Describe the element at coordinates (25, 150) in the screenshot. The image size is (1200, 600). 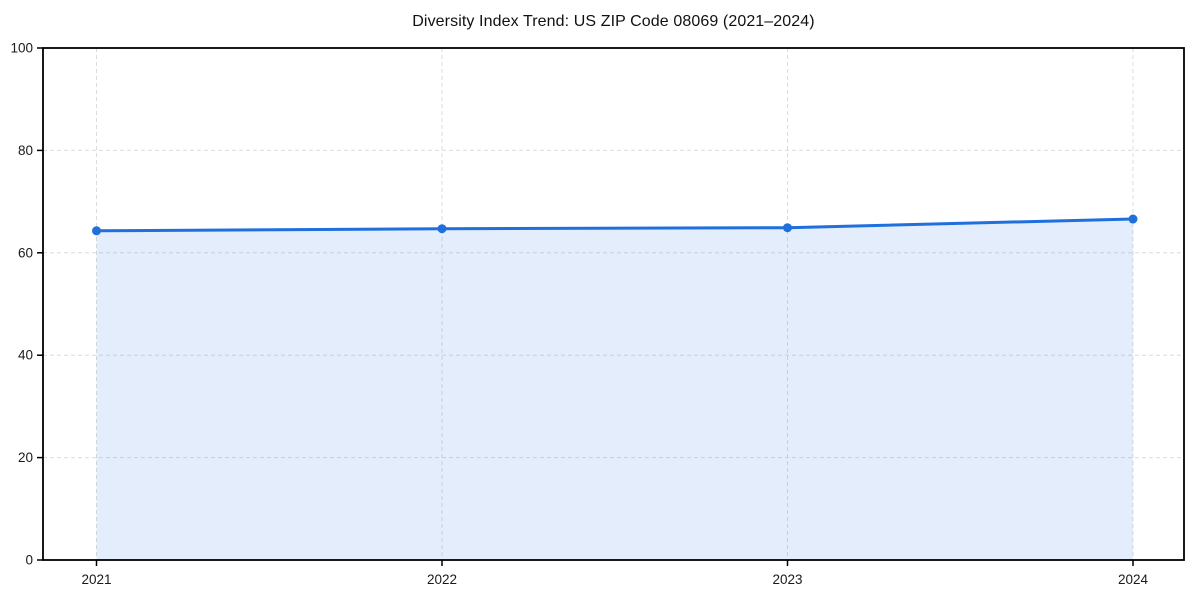
I see `y-tick-label: 80` at that location.